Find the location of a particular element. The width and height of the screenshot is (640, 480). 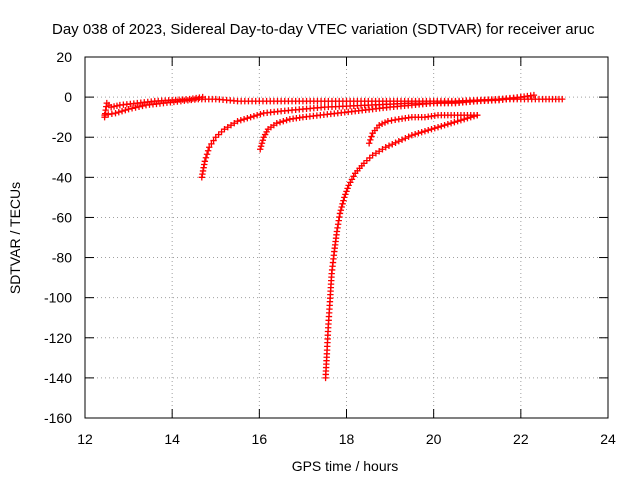

series-track-e is located at coordinates (423, 129).